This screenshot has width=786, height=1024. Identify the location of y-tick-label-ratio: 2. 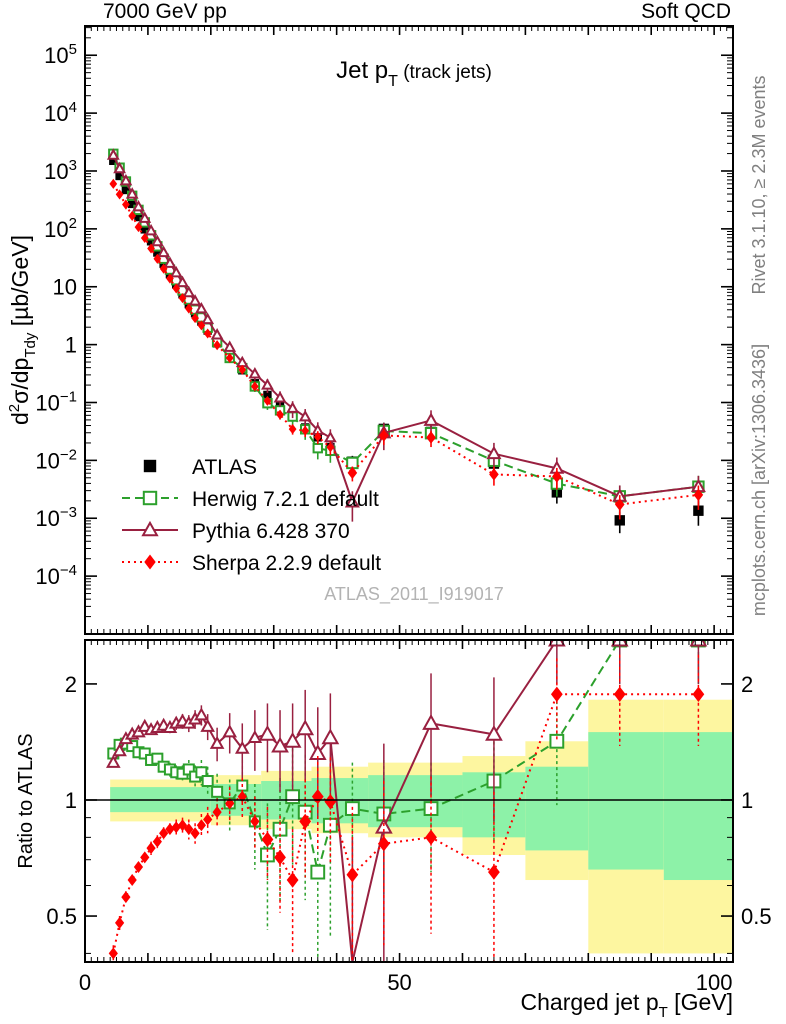
(71, 684).